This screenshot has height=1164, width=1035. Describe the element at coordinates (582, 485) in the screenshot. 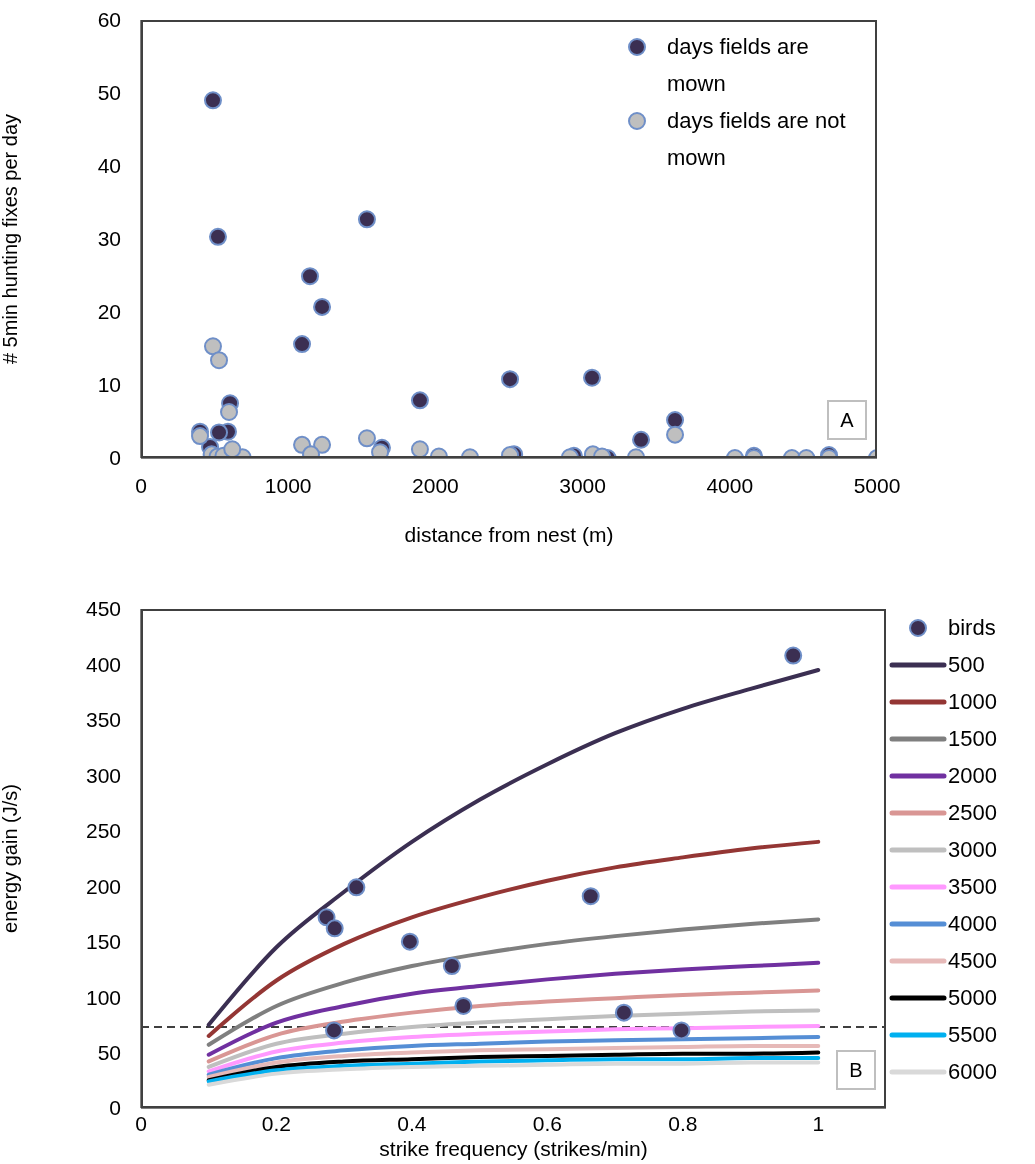

I see `x-tick-label: 3000` at that location.